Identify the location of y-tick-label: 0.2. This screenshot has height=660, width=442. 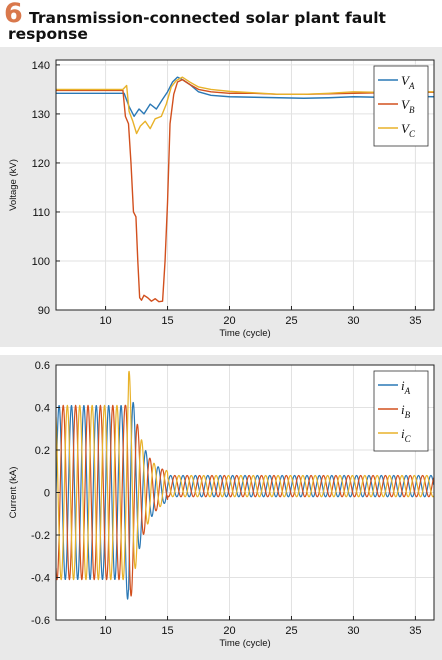
(42, 451).